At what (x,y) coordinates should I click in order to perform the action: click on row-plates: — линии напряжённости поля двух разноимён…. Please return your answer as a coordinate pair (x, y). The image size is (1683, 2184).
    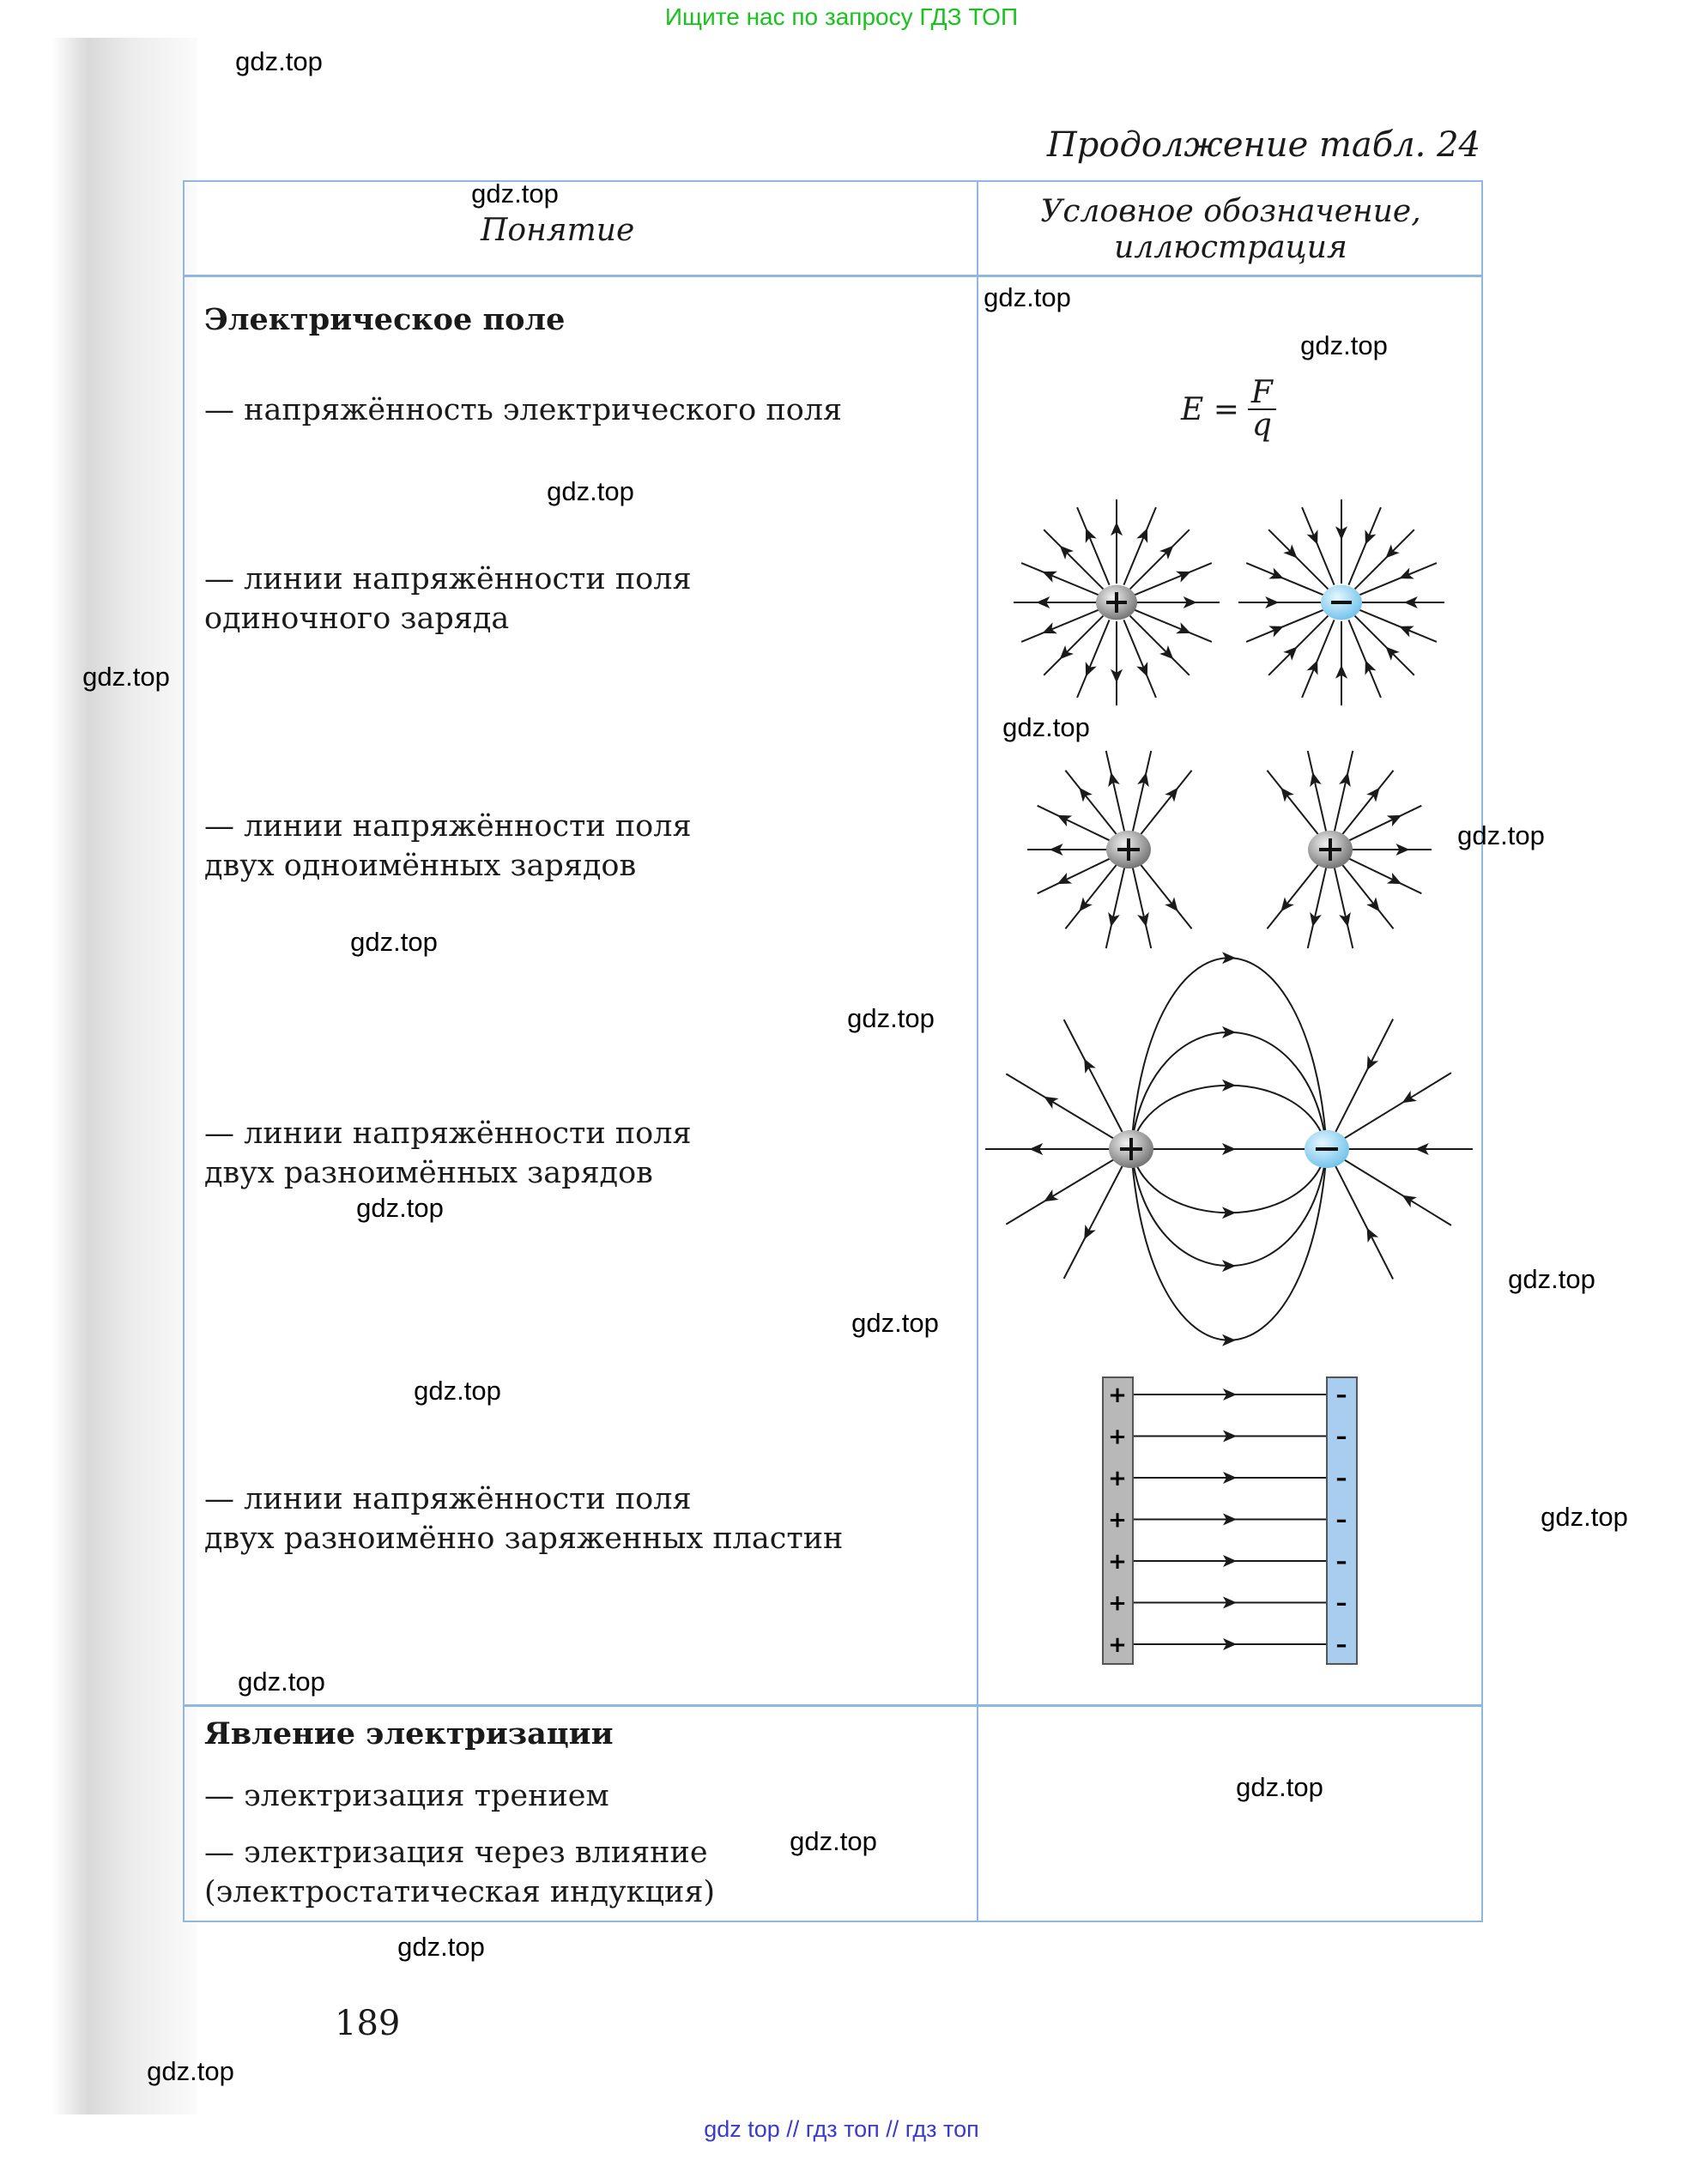
    Looking at the image, I should click on (523, 1518).